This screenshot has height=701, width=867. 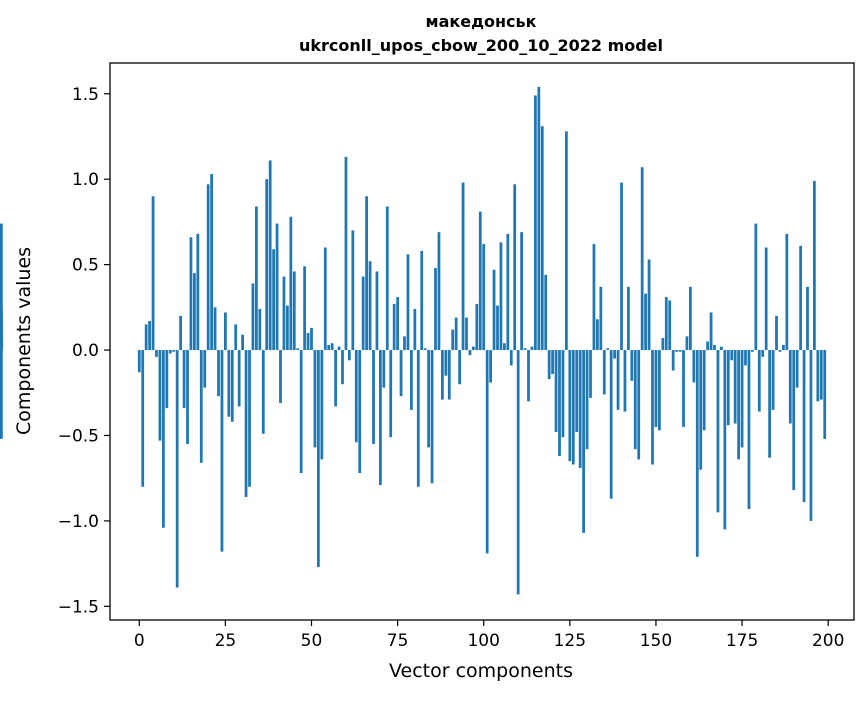 I want to click on x-tick-label: 200, so click(x=828, y=641).